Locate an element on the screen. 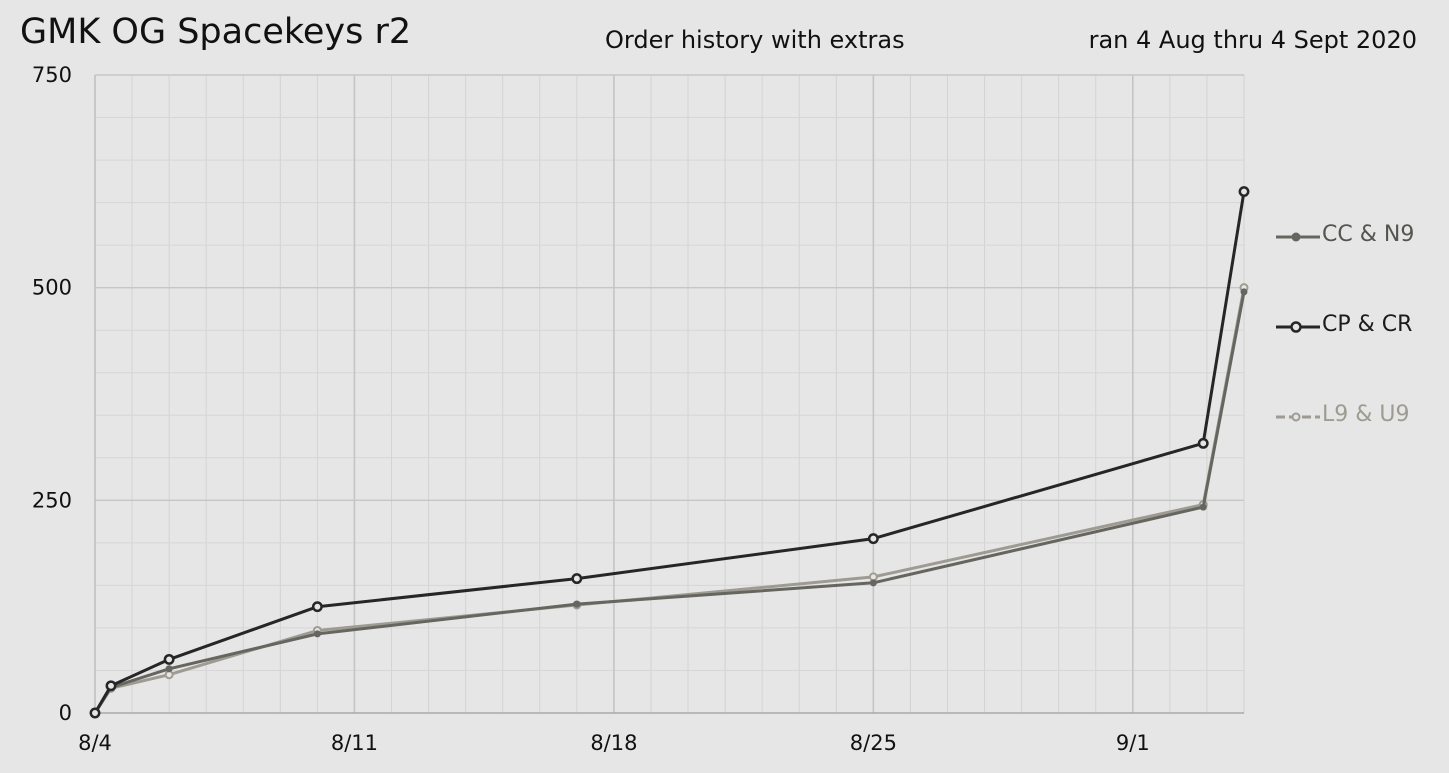  legend-label-l9-u9: L9 & U9 is located at coordinates (1366, 414).